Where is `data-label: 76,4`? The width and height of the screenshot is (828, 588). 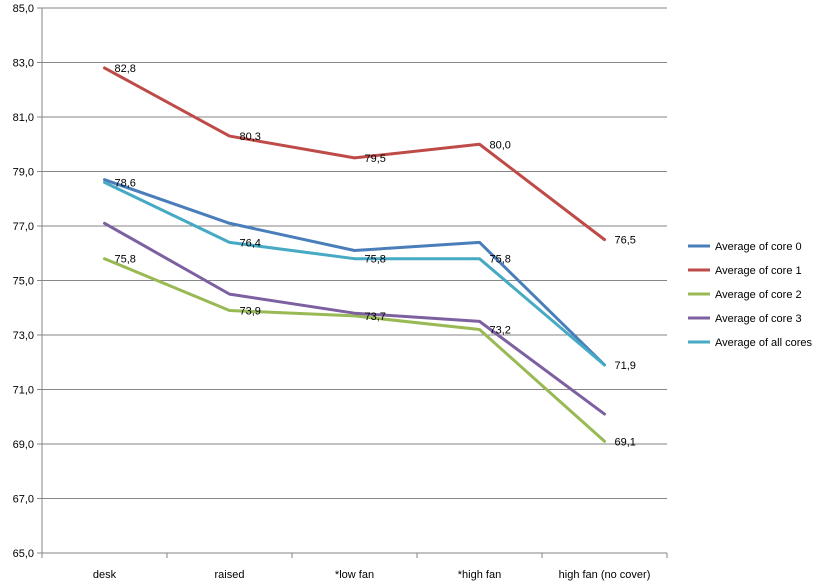 data-label: 76,4 is located at coordinates (250, 243).